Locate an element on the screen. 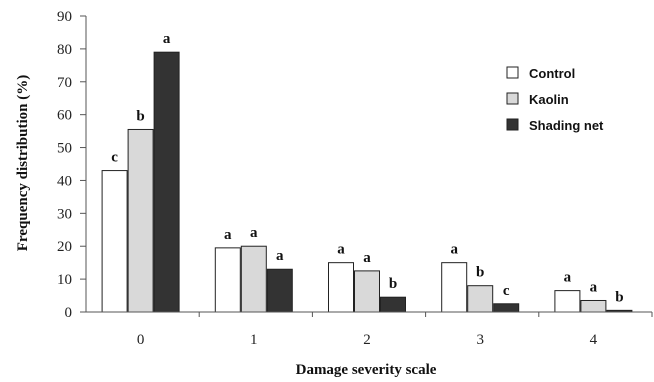 Image resolution: width=654 pixels, height=382 pixels. legend: Control Kaolin Shading net is located at coordinates (555, 99).